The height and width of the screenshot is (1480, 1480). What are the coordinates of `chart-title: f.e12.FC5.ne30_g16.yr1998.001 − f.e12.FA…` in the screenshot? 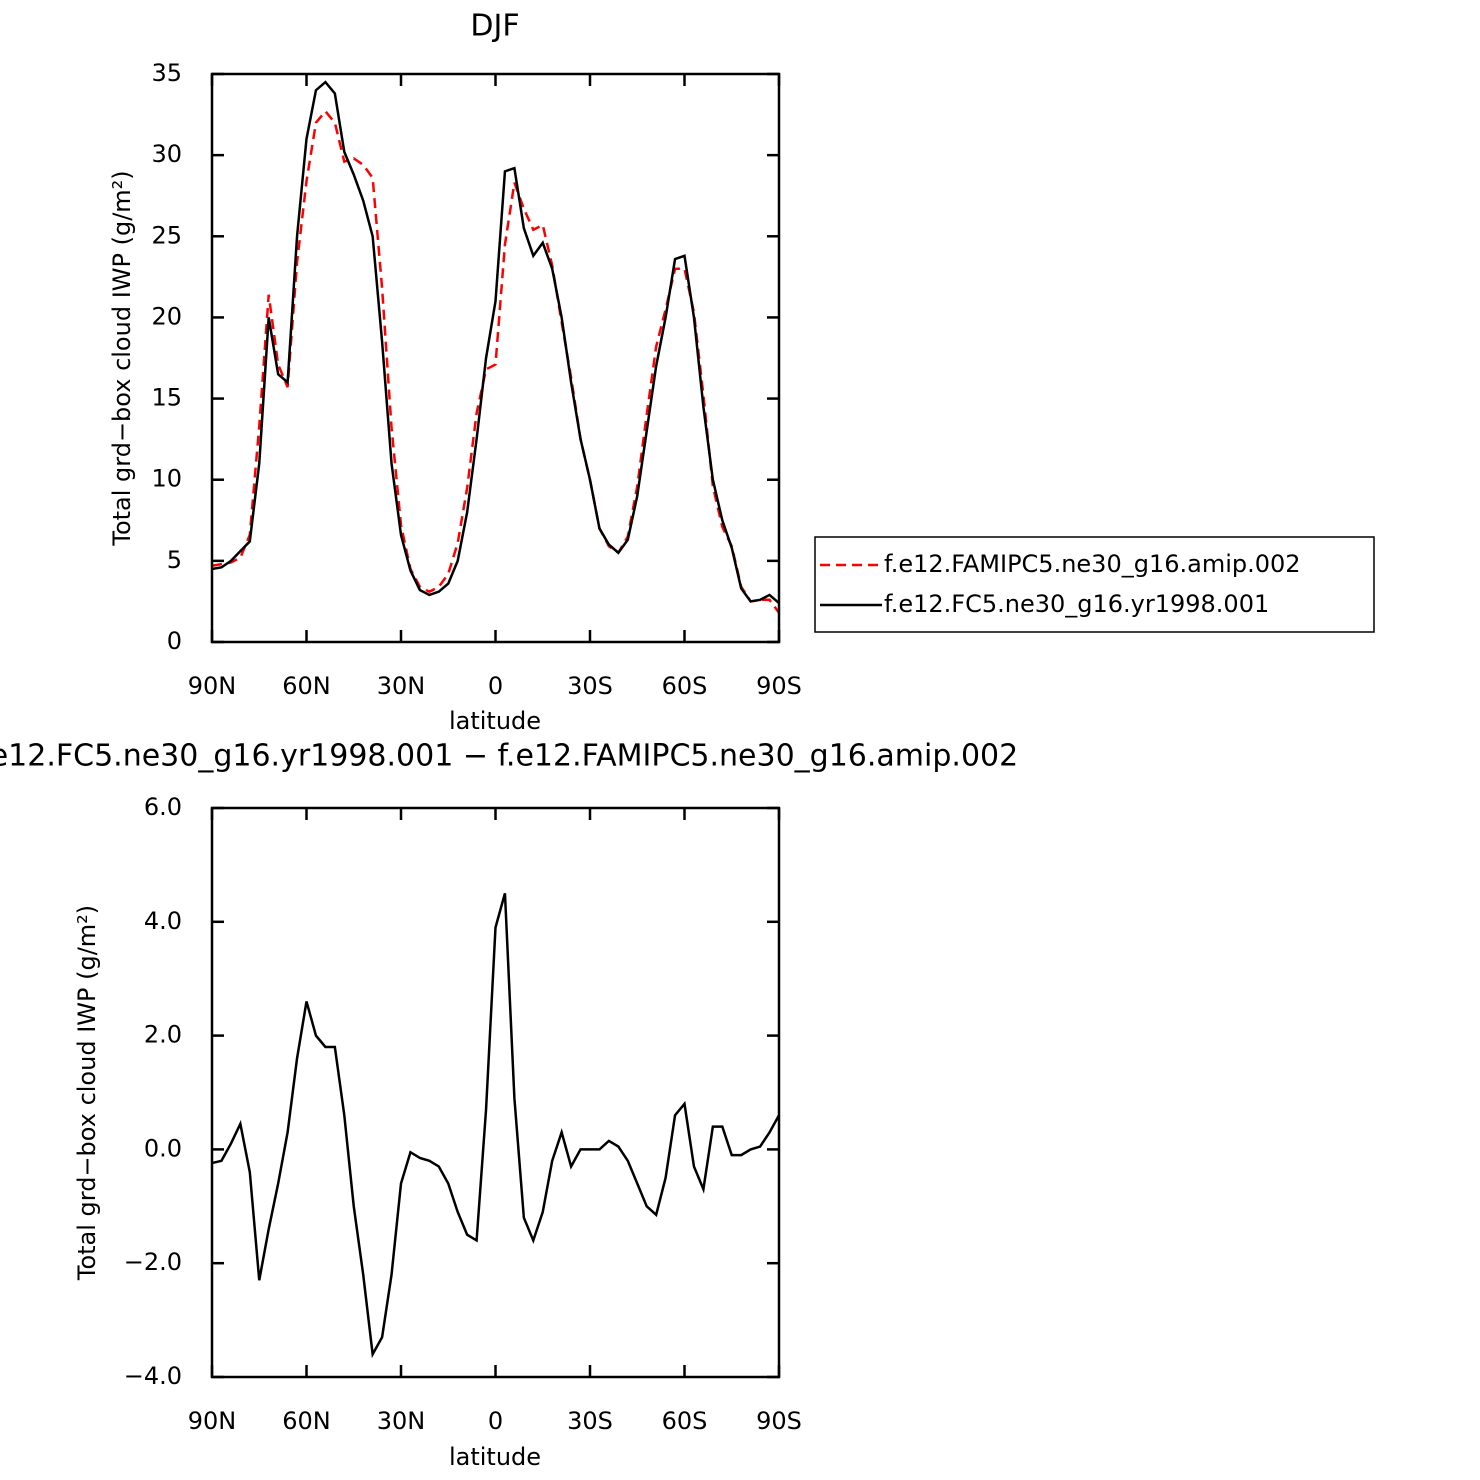 It's located at (509, 756).